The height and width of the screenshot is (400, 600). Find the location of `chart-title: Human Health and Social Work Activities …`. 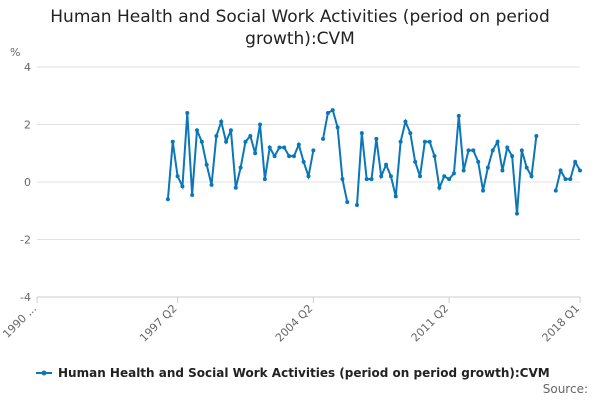

chart-title: Human Health and Social Work Activities … is located at coordinates (300, 28).